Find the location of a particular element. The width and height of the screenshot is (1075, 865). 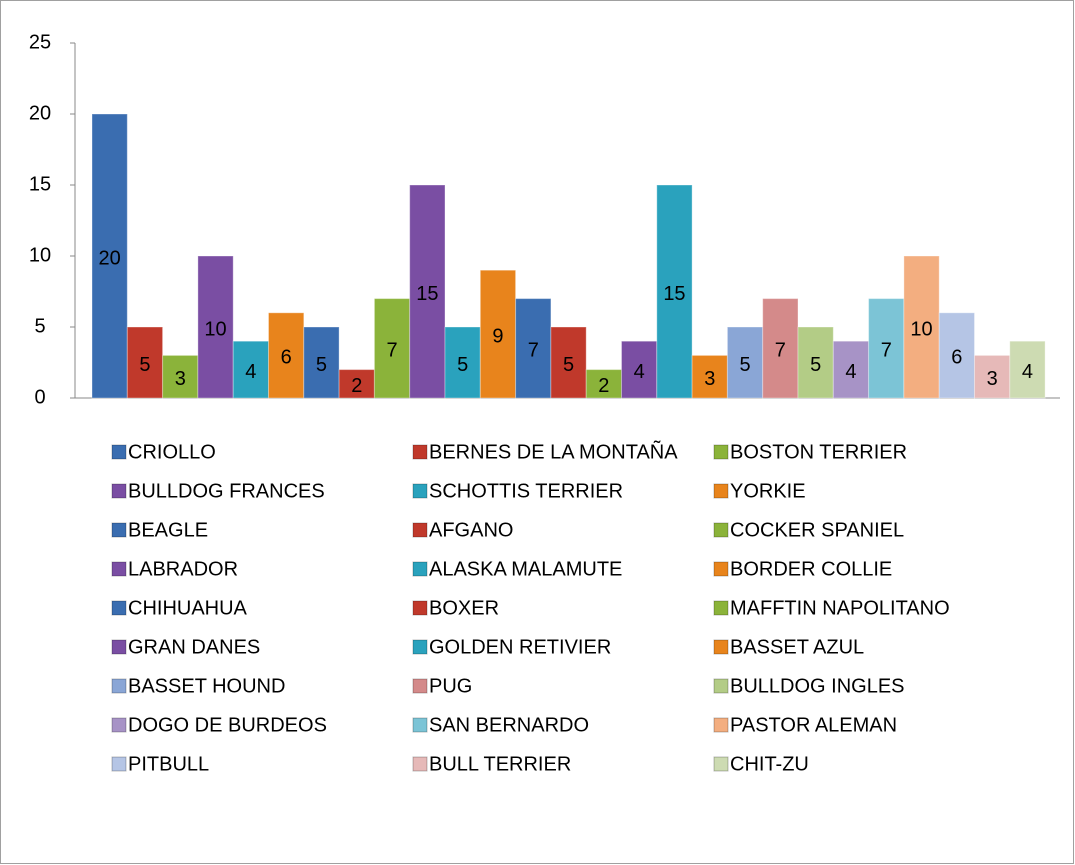

y-tick-label: 15 is located at coordinates (40, 184).